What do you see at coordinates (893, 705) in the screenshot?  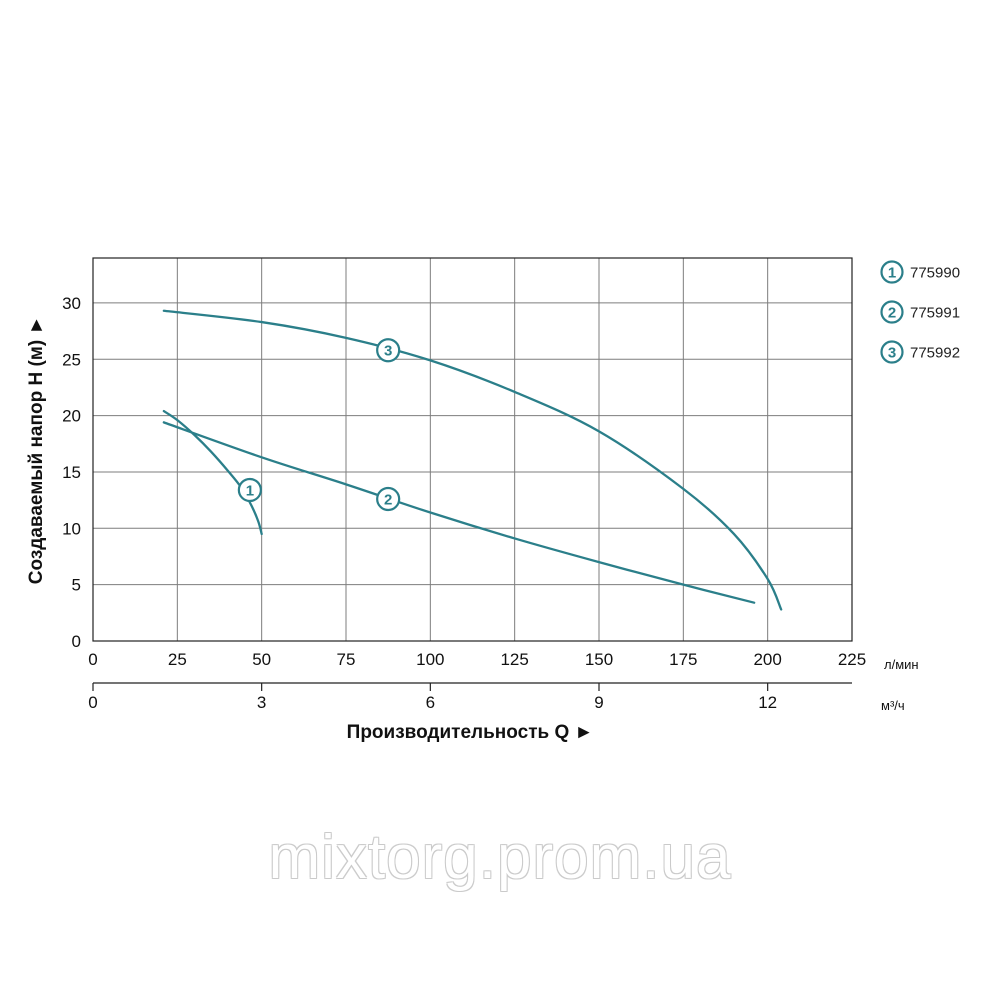 I see `x2-unit-label: м³/ч` at bounding box center [893, 705].